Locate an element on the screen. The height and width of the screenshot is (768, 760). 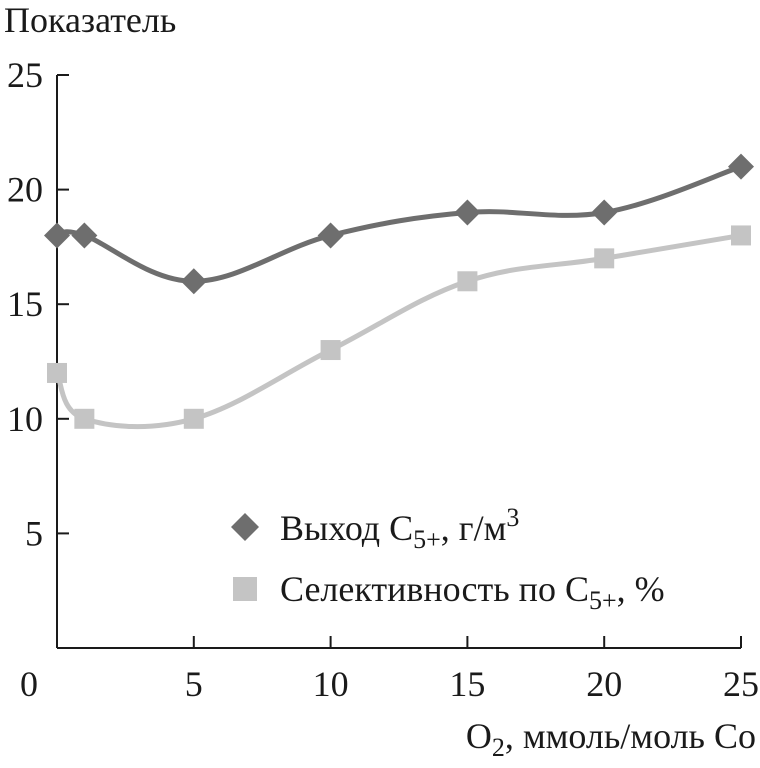
x-tick-label: 5 is located at coordinates (194, 684).